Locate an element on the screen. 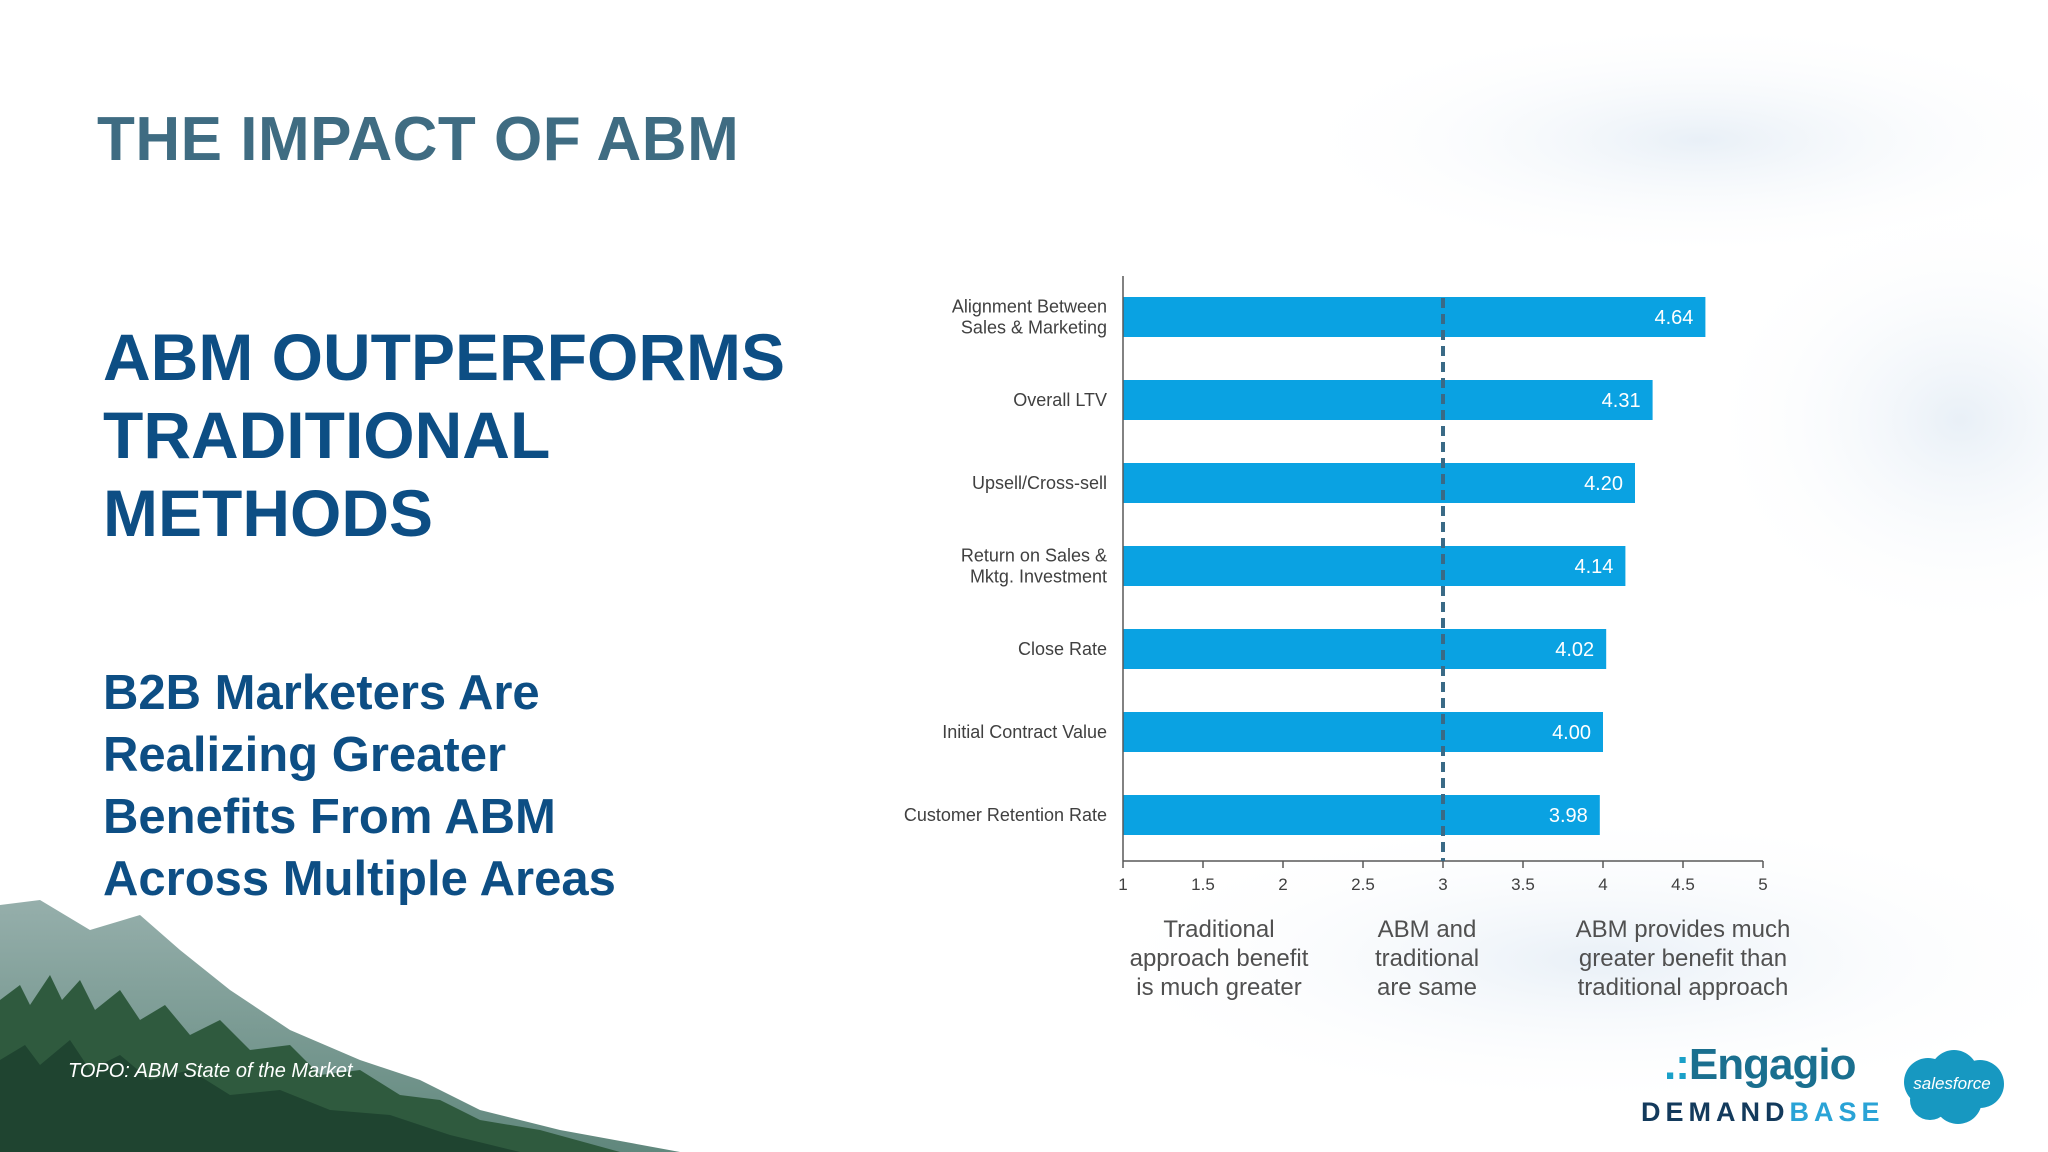 This screenshot has width=2048, height=1152. engagio-logo-text: Engagio is located at coordinates (1772, 1064).